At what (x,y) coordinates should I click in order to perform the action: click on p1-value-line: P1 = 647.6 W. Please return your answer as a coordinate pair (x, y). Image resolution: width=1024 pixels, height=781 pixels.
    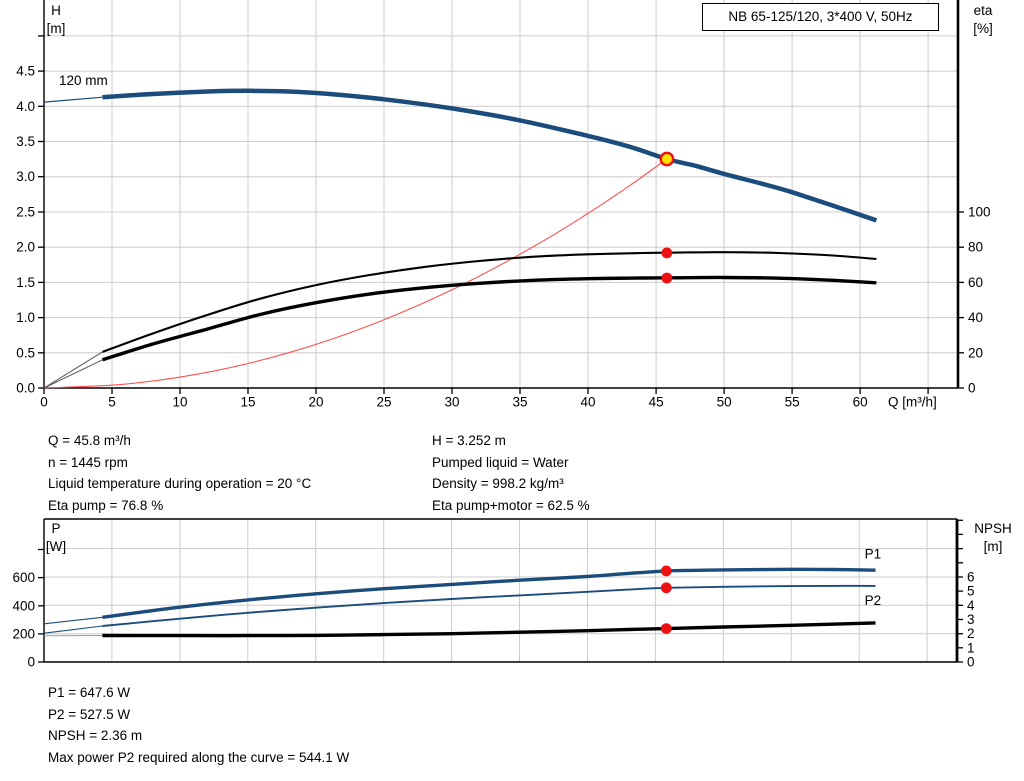
    Looking at the image, I should click on (89, 692).